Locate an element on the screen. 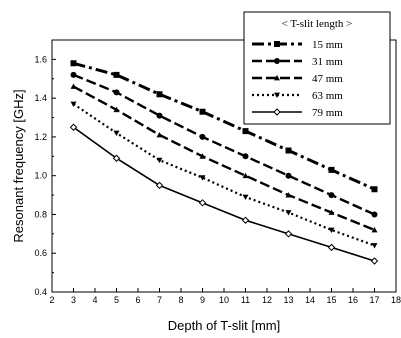 Image resolution: width=401 pixels, height=338 pixels. legend-entry: 79 mm is located at coordinates (297, 113).